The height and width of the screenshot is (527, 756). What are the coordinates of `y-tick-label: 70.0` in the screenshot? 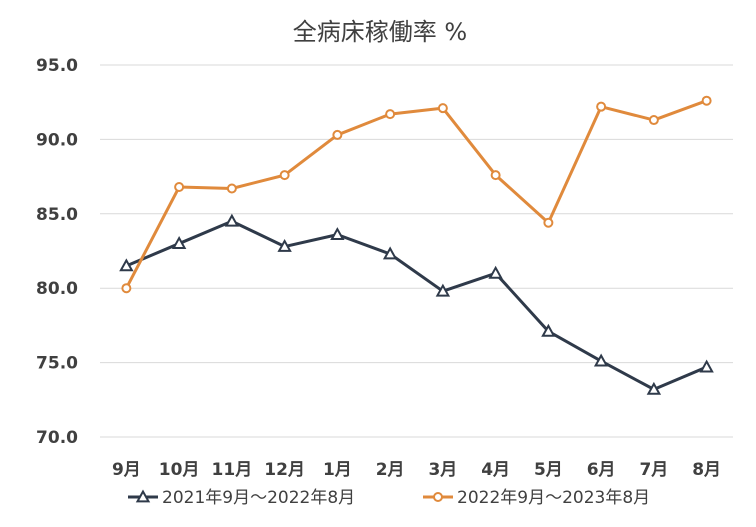 It's located at (57, 438).